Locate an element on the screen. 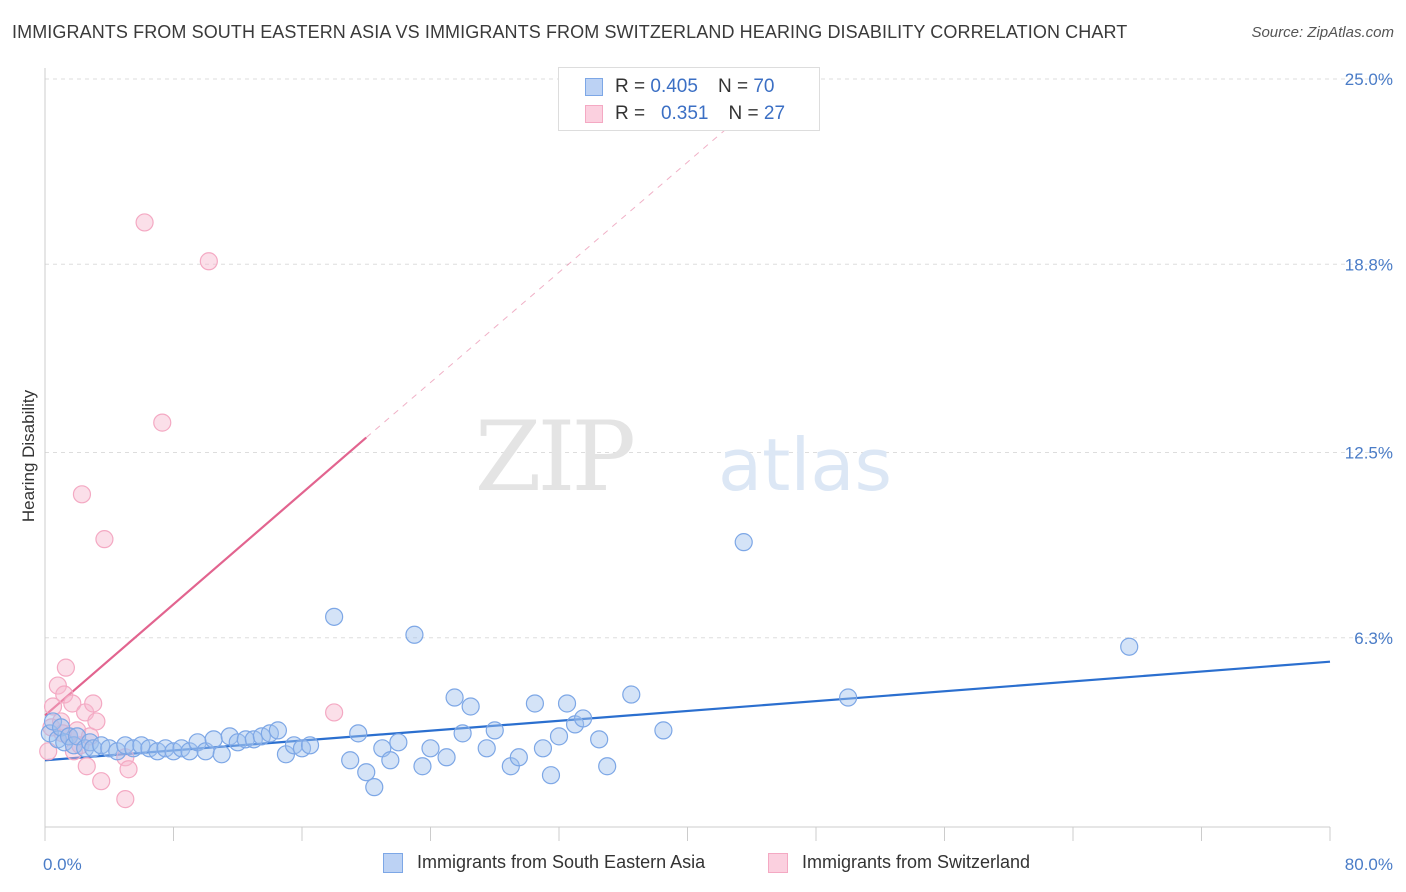 This screenshot has height=892, width=1406. legend-swatch-swiss is located at coordinates (594, 114).